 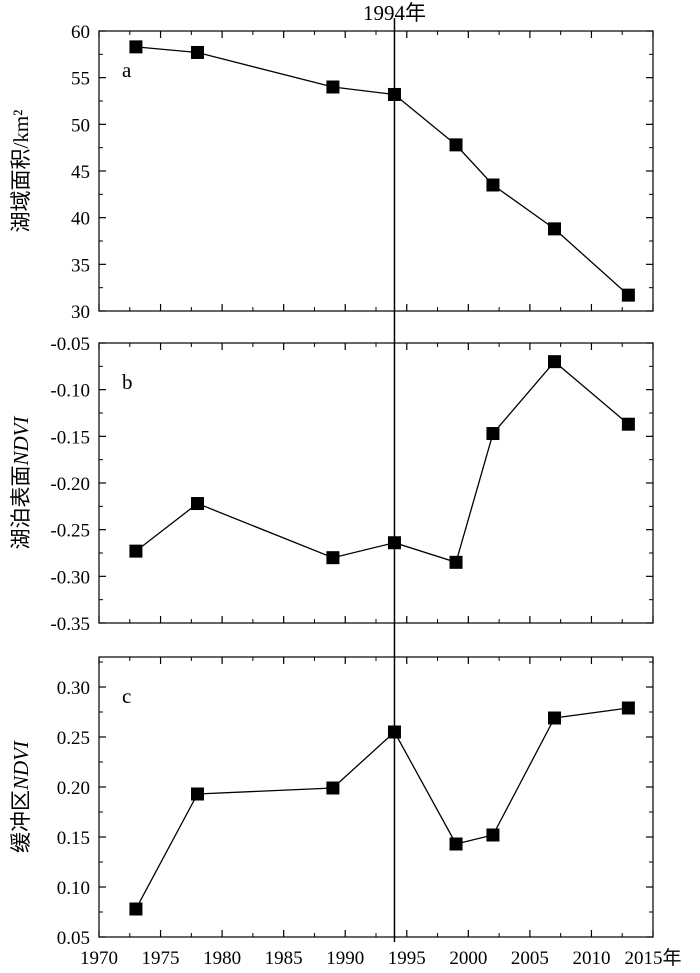 What do you see at coordinates (407, 958) in the screenshot?
I see `x-tick-label: 1995` at bounding box center [407, 958].